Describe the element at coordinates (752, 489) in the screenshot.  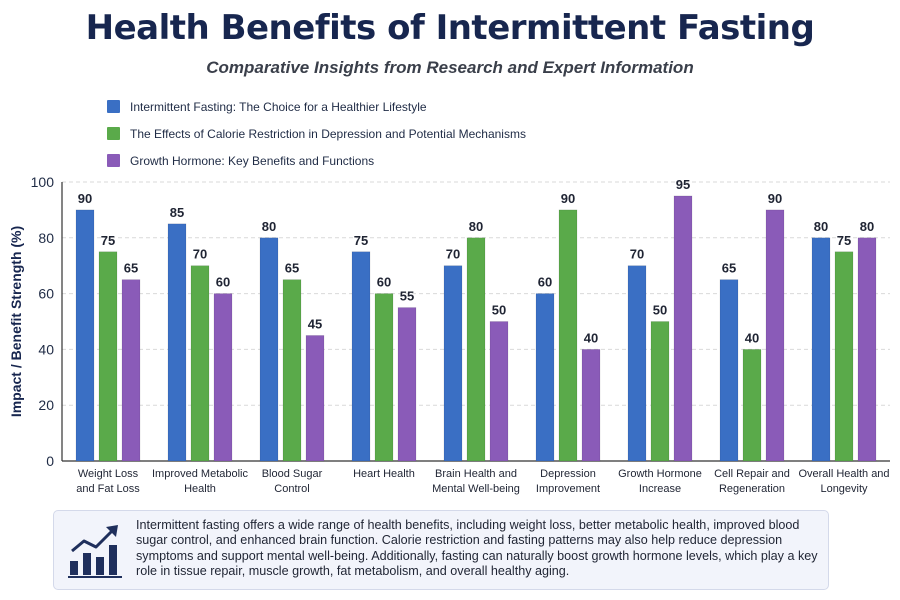
I see `x-tick-label: Regeneration` at that location.